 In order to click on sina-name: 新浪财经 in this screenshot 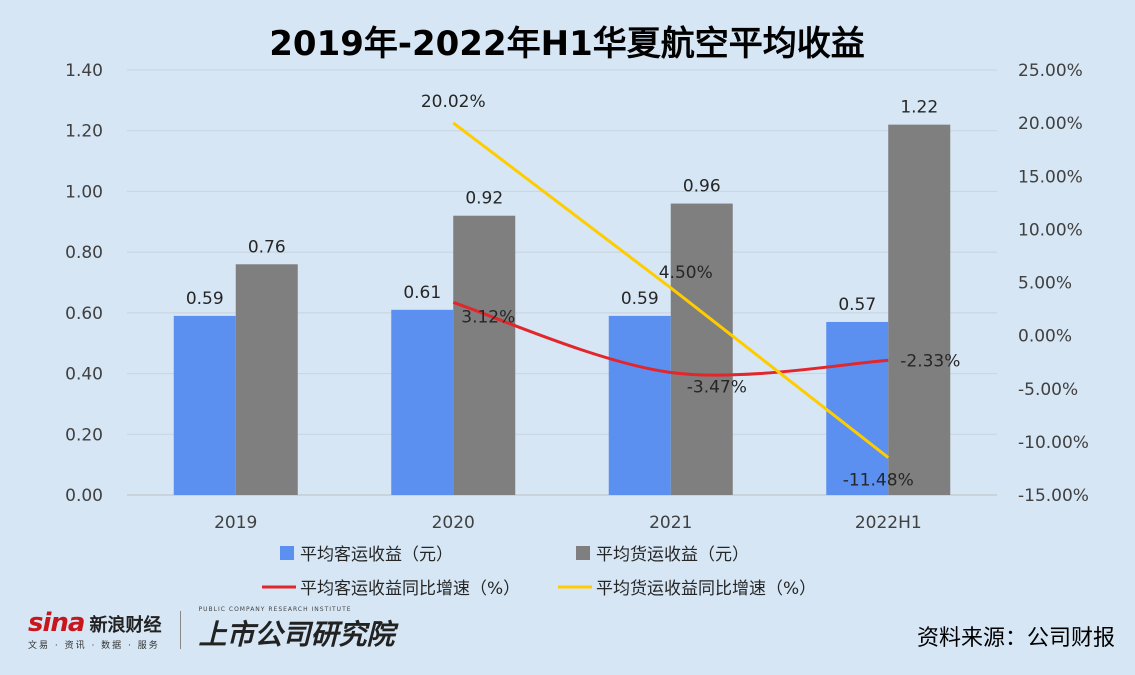, I will do `click(125, 625)`.